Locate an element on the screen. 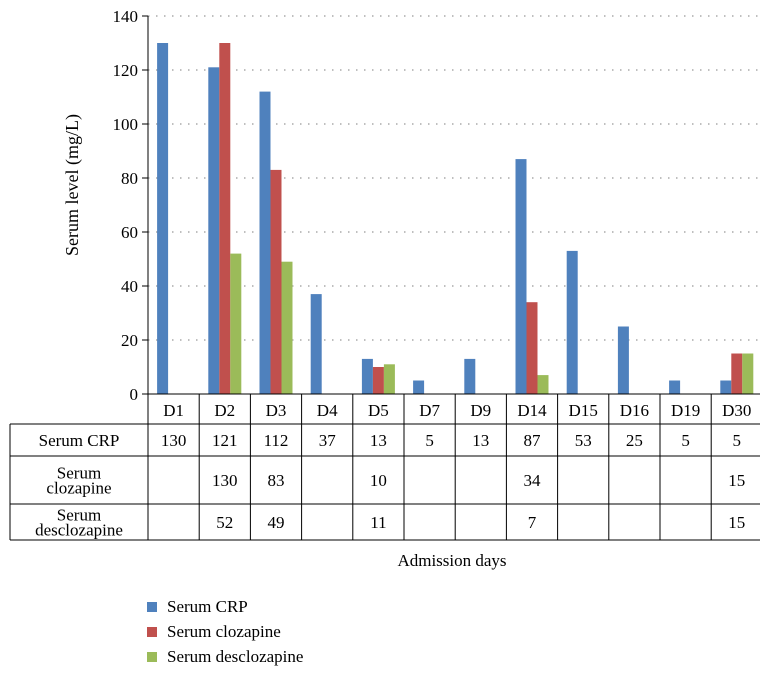  data-label: 49 is located at coordinates (276, 522).